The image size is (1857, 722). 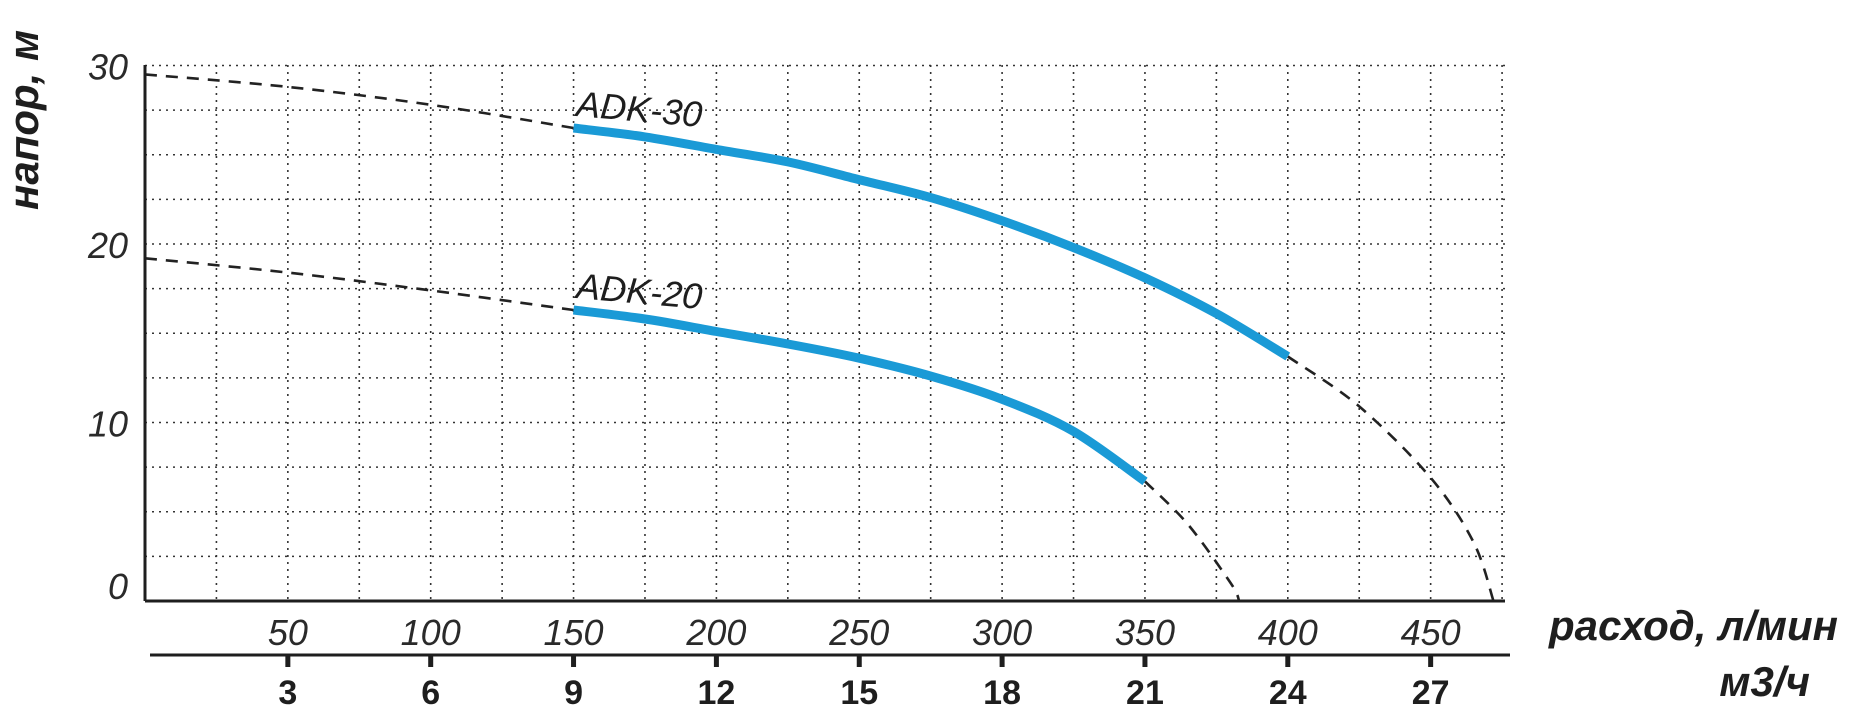 What do you see at coordinates (1145, 632) in the screenshot?
I see `x-tick-label: 350` at bounding box center [1145, 632].